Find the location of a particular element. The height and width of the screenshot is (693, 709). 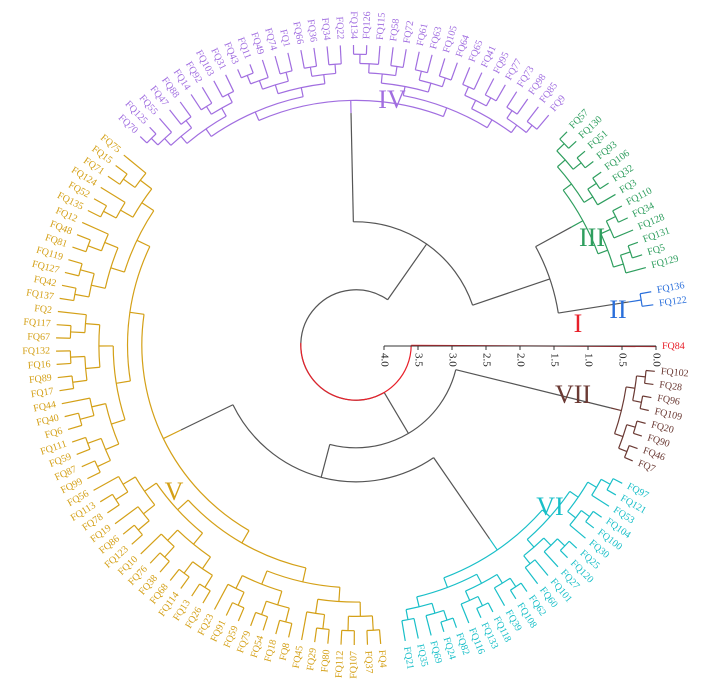

leaf-label: FQ40 is located at coordinates (47, 421).